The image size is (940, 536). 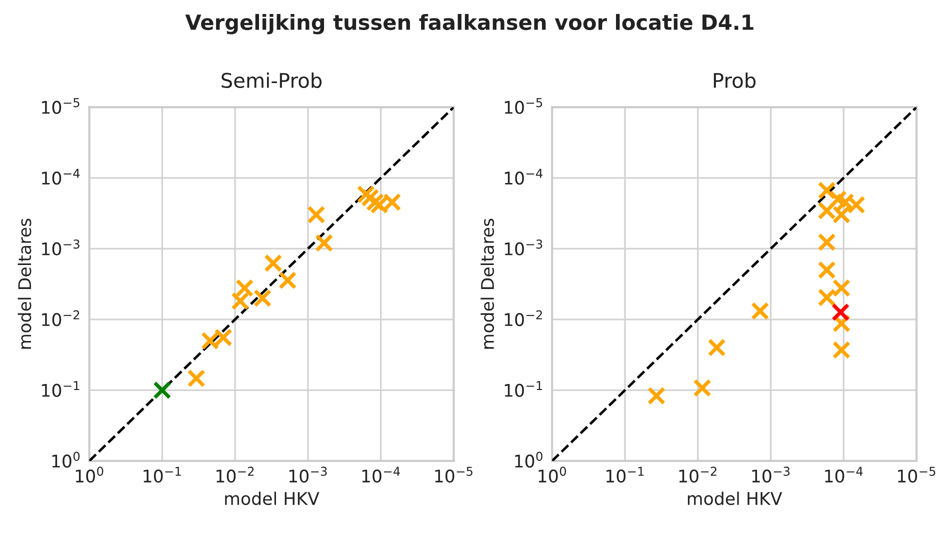 I want to click on chart-title: Semi-Prob, so click(x=272, y=80).